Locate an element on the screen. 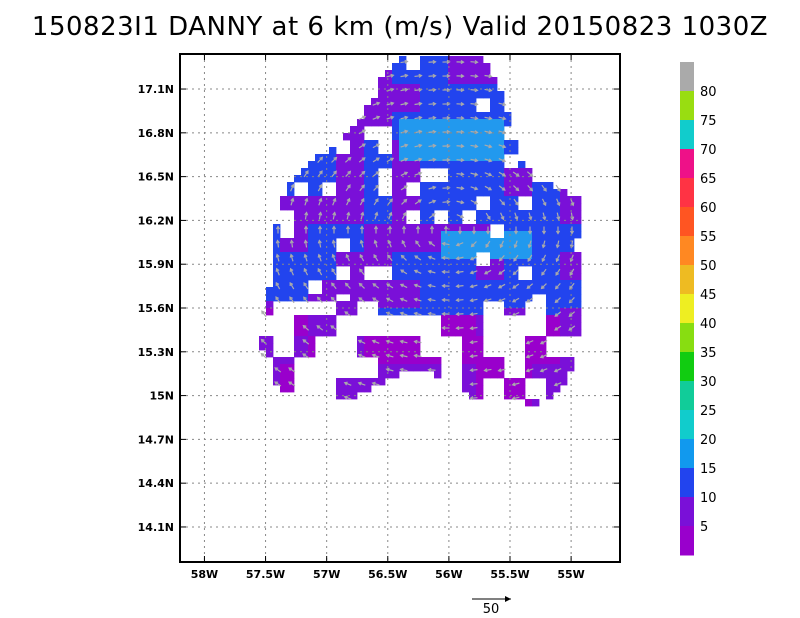 This screenshot has height=618, width=800. colorbar-label: 15 is located at coordinates (708, 469).